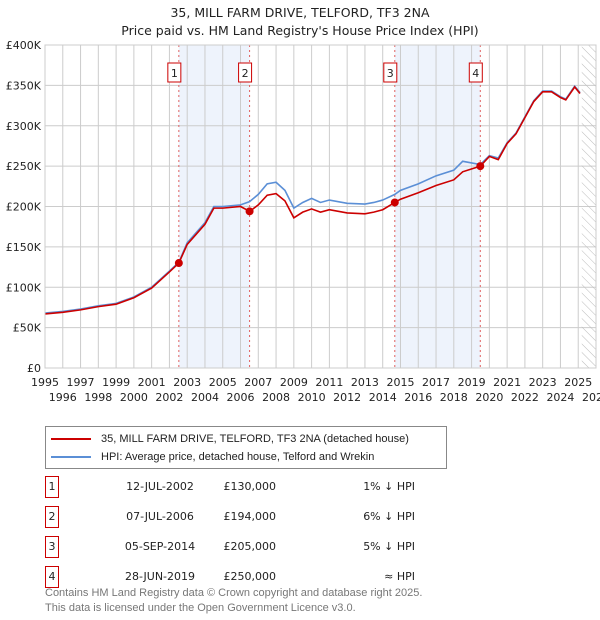 This screenshot has height=620, width=600. What do you see at coordinates (27, 328) in the screenshot?
I see `y-tick-label: £50K` at bounding box center [27, 328].